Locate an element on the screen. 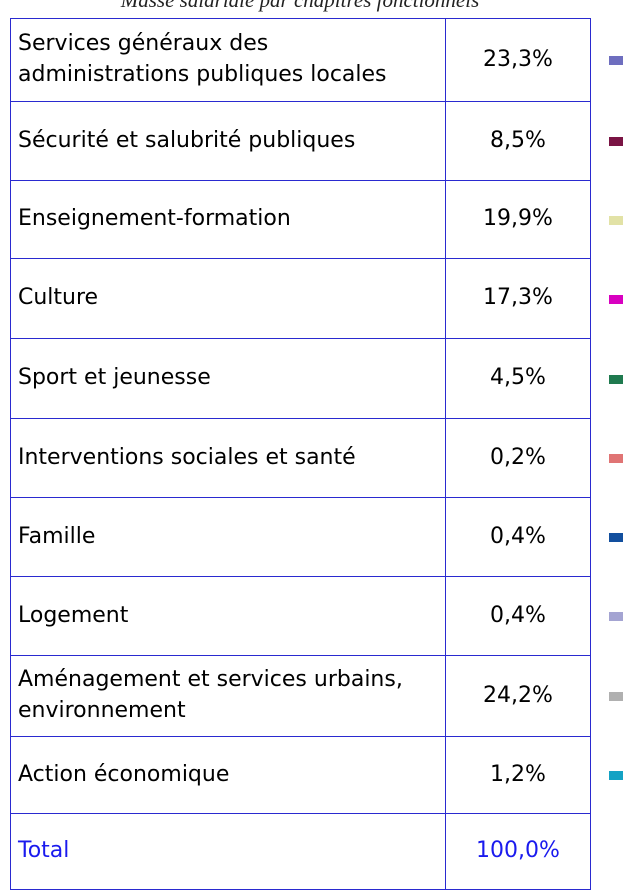 Image resolution: width=623 pixels, height=890 pixels. row-value: 1,2% is located at coordinates (518, 775).